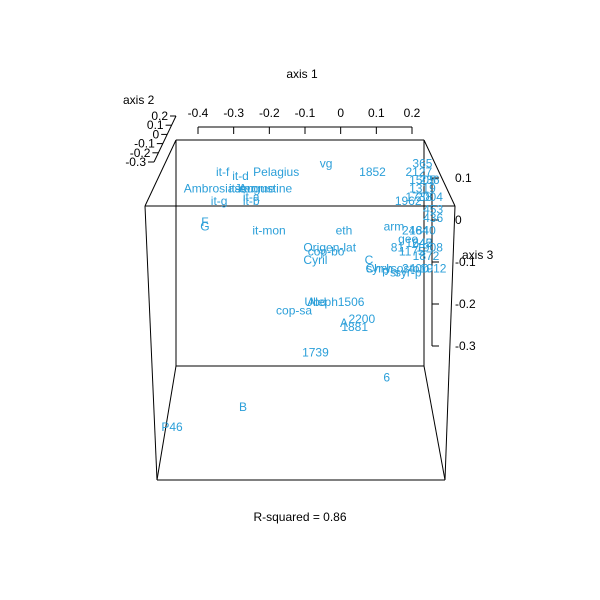 This screenshot has height=600, width=600. Describe the element at coordinates (478, 255) in the screenshot. I see `axis-3-label: axis 3` at that location.